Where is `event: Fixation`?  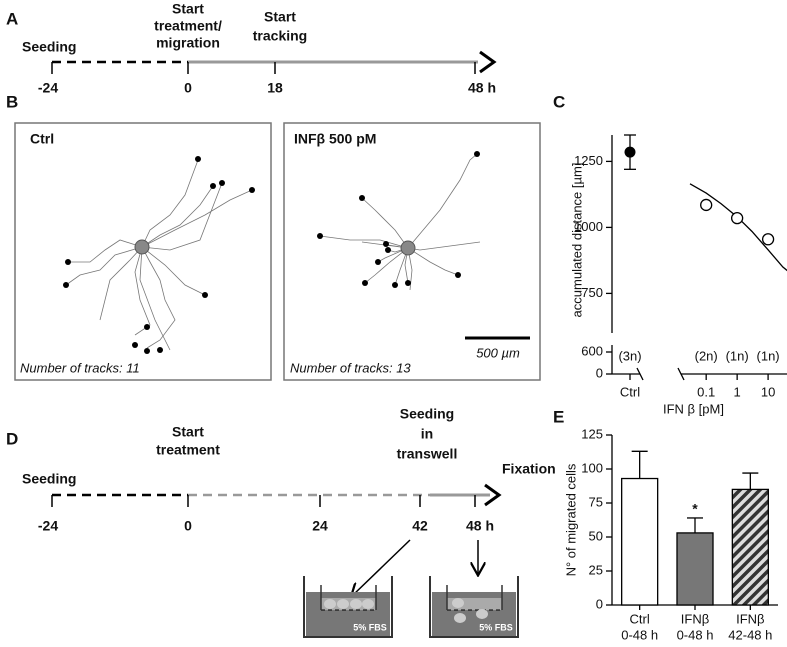 event: Fixation is located at coordinates (529, 469).